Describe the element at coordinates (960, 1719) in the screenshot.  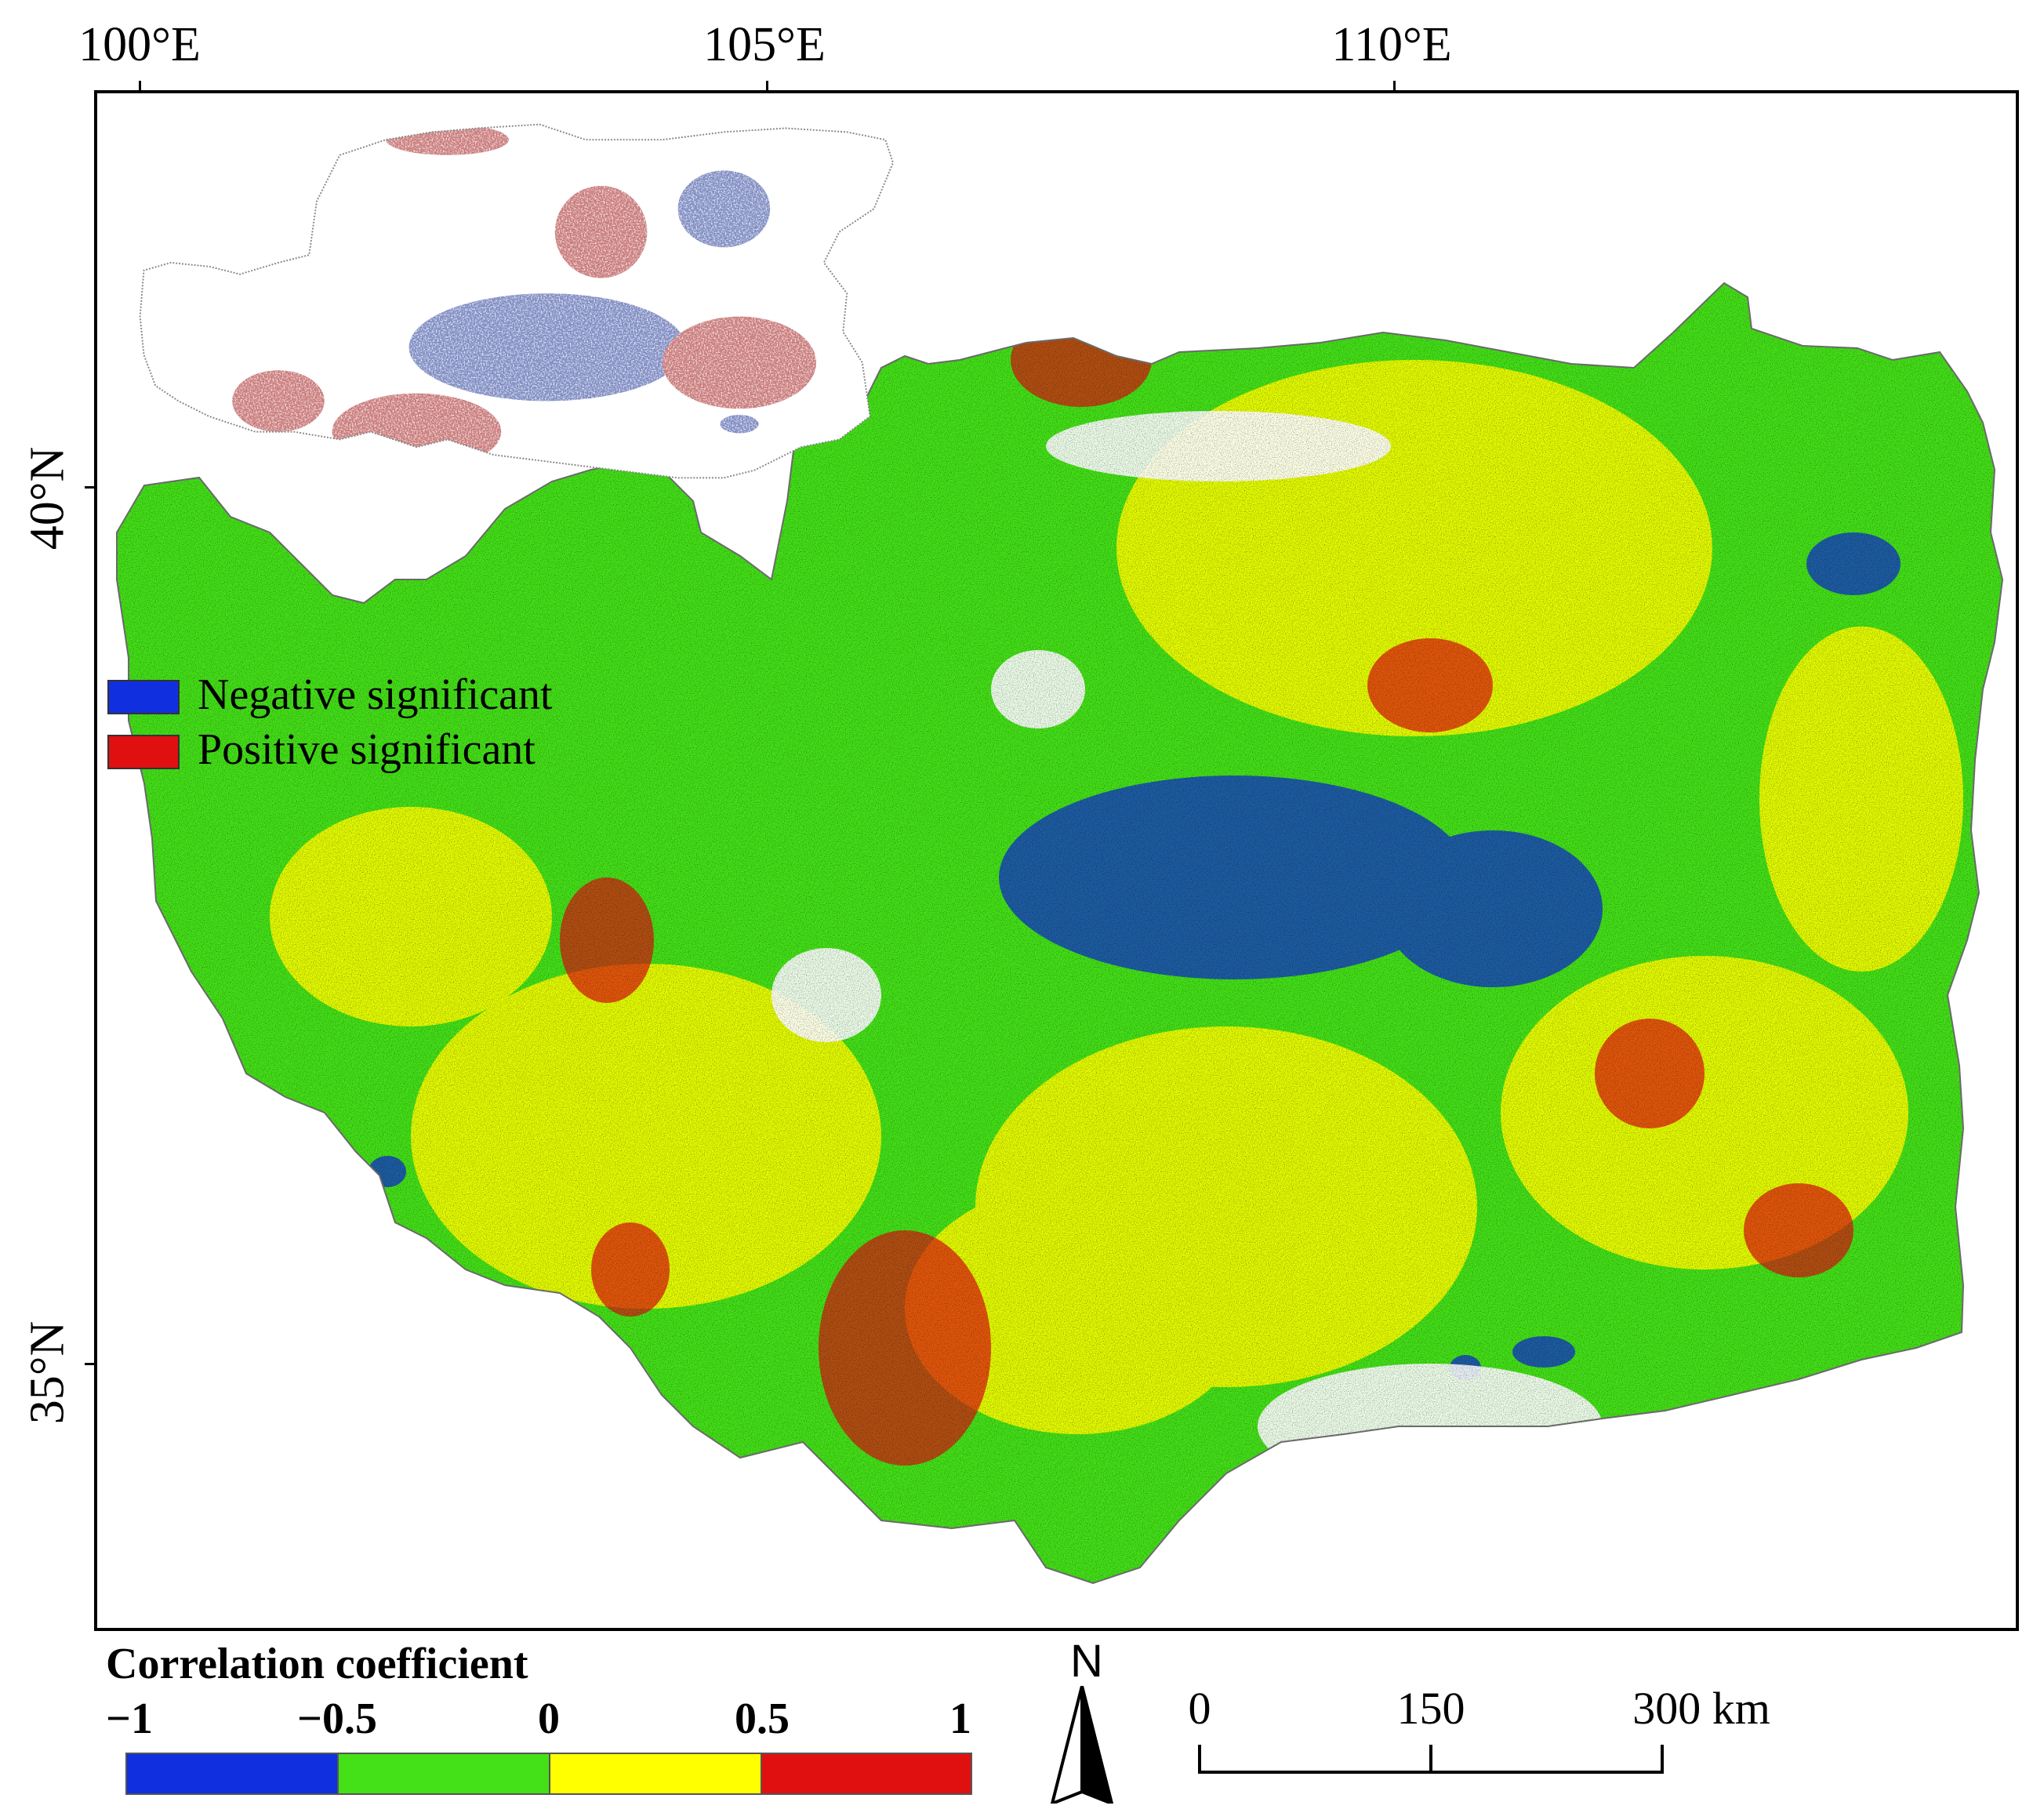
I see `colorbar-tick-1: 1` at that location.